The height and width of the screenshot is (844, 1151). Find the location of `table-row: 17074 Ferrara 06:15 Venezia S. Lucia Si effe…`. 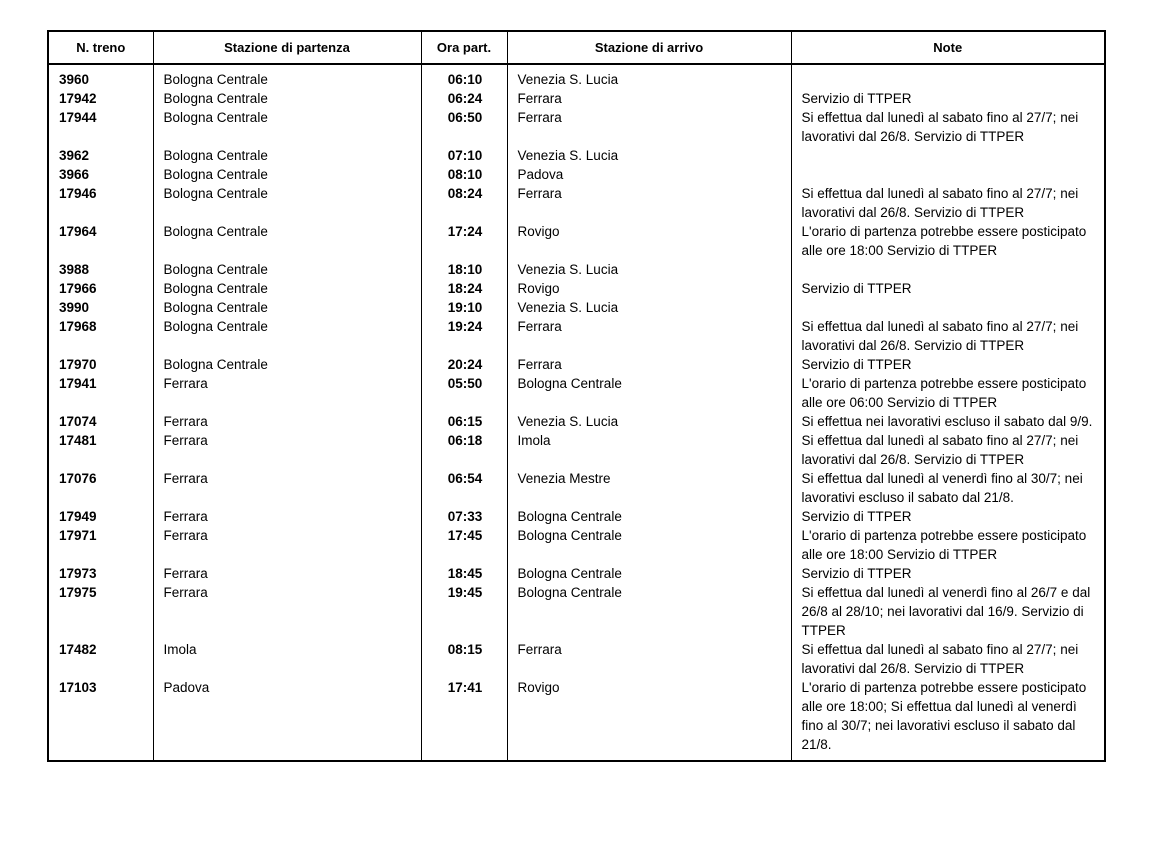

table-row: 17074 Ferrara 06:15 Venezia S. Lucia Si effe… is located at coordinates (576, 421).